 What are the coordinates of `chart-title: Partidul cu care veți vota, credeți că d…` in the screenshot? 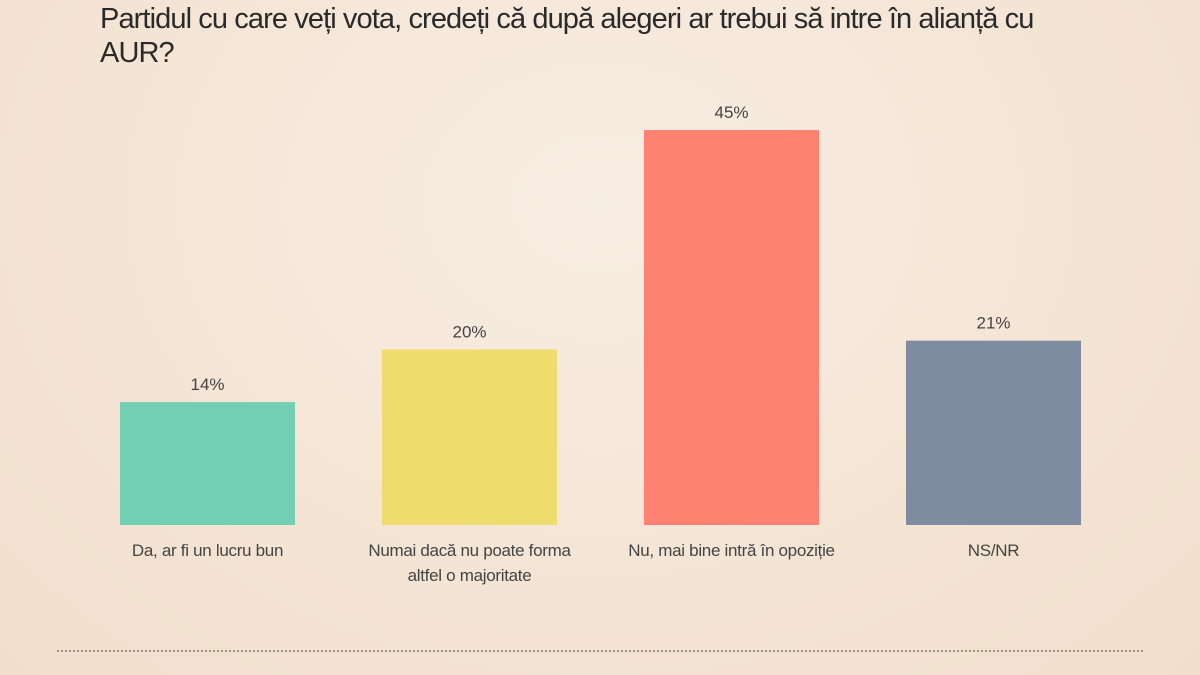 It's located at (567, 36).